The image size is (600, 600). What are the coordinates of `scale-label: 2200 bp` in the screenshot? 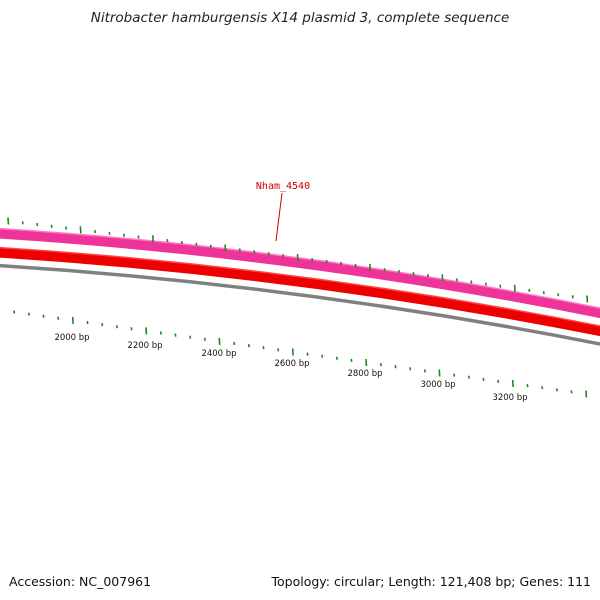 It's located at (144, 346).